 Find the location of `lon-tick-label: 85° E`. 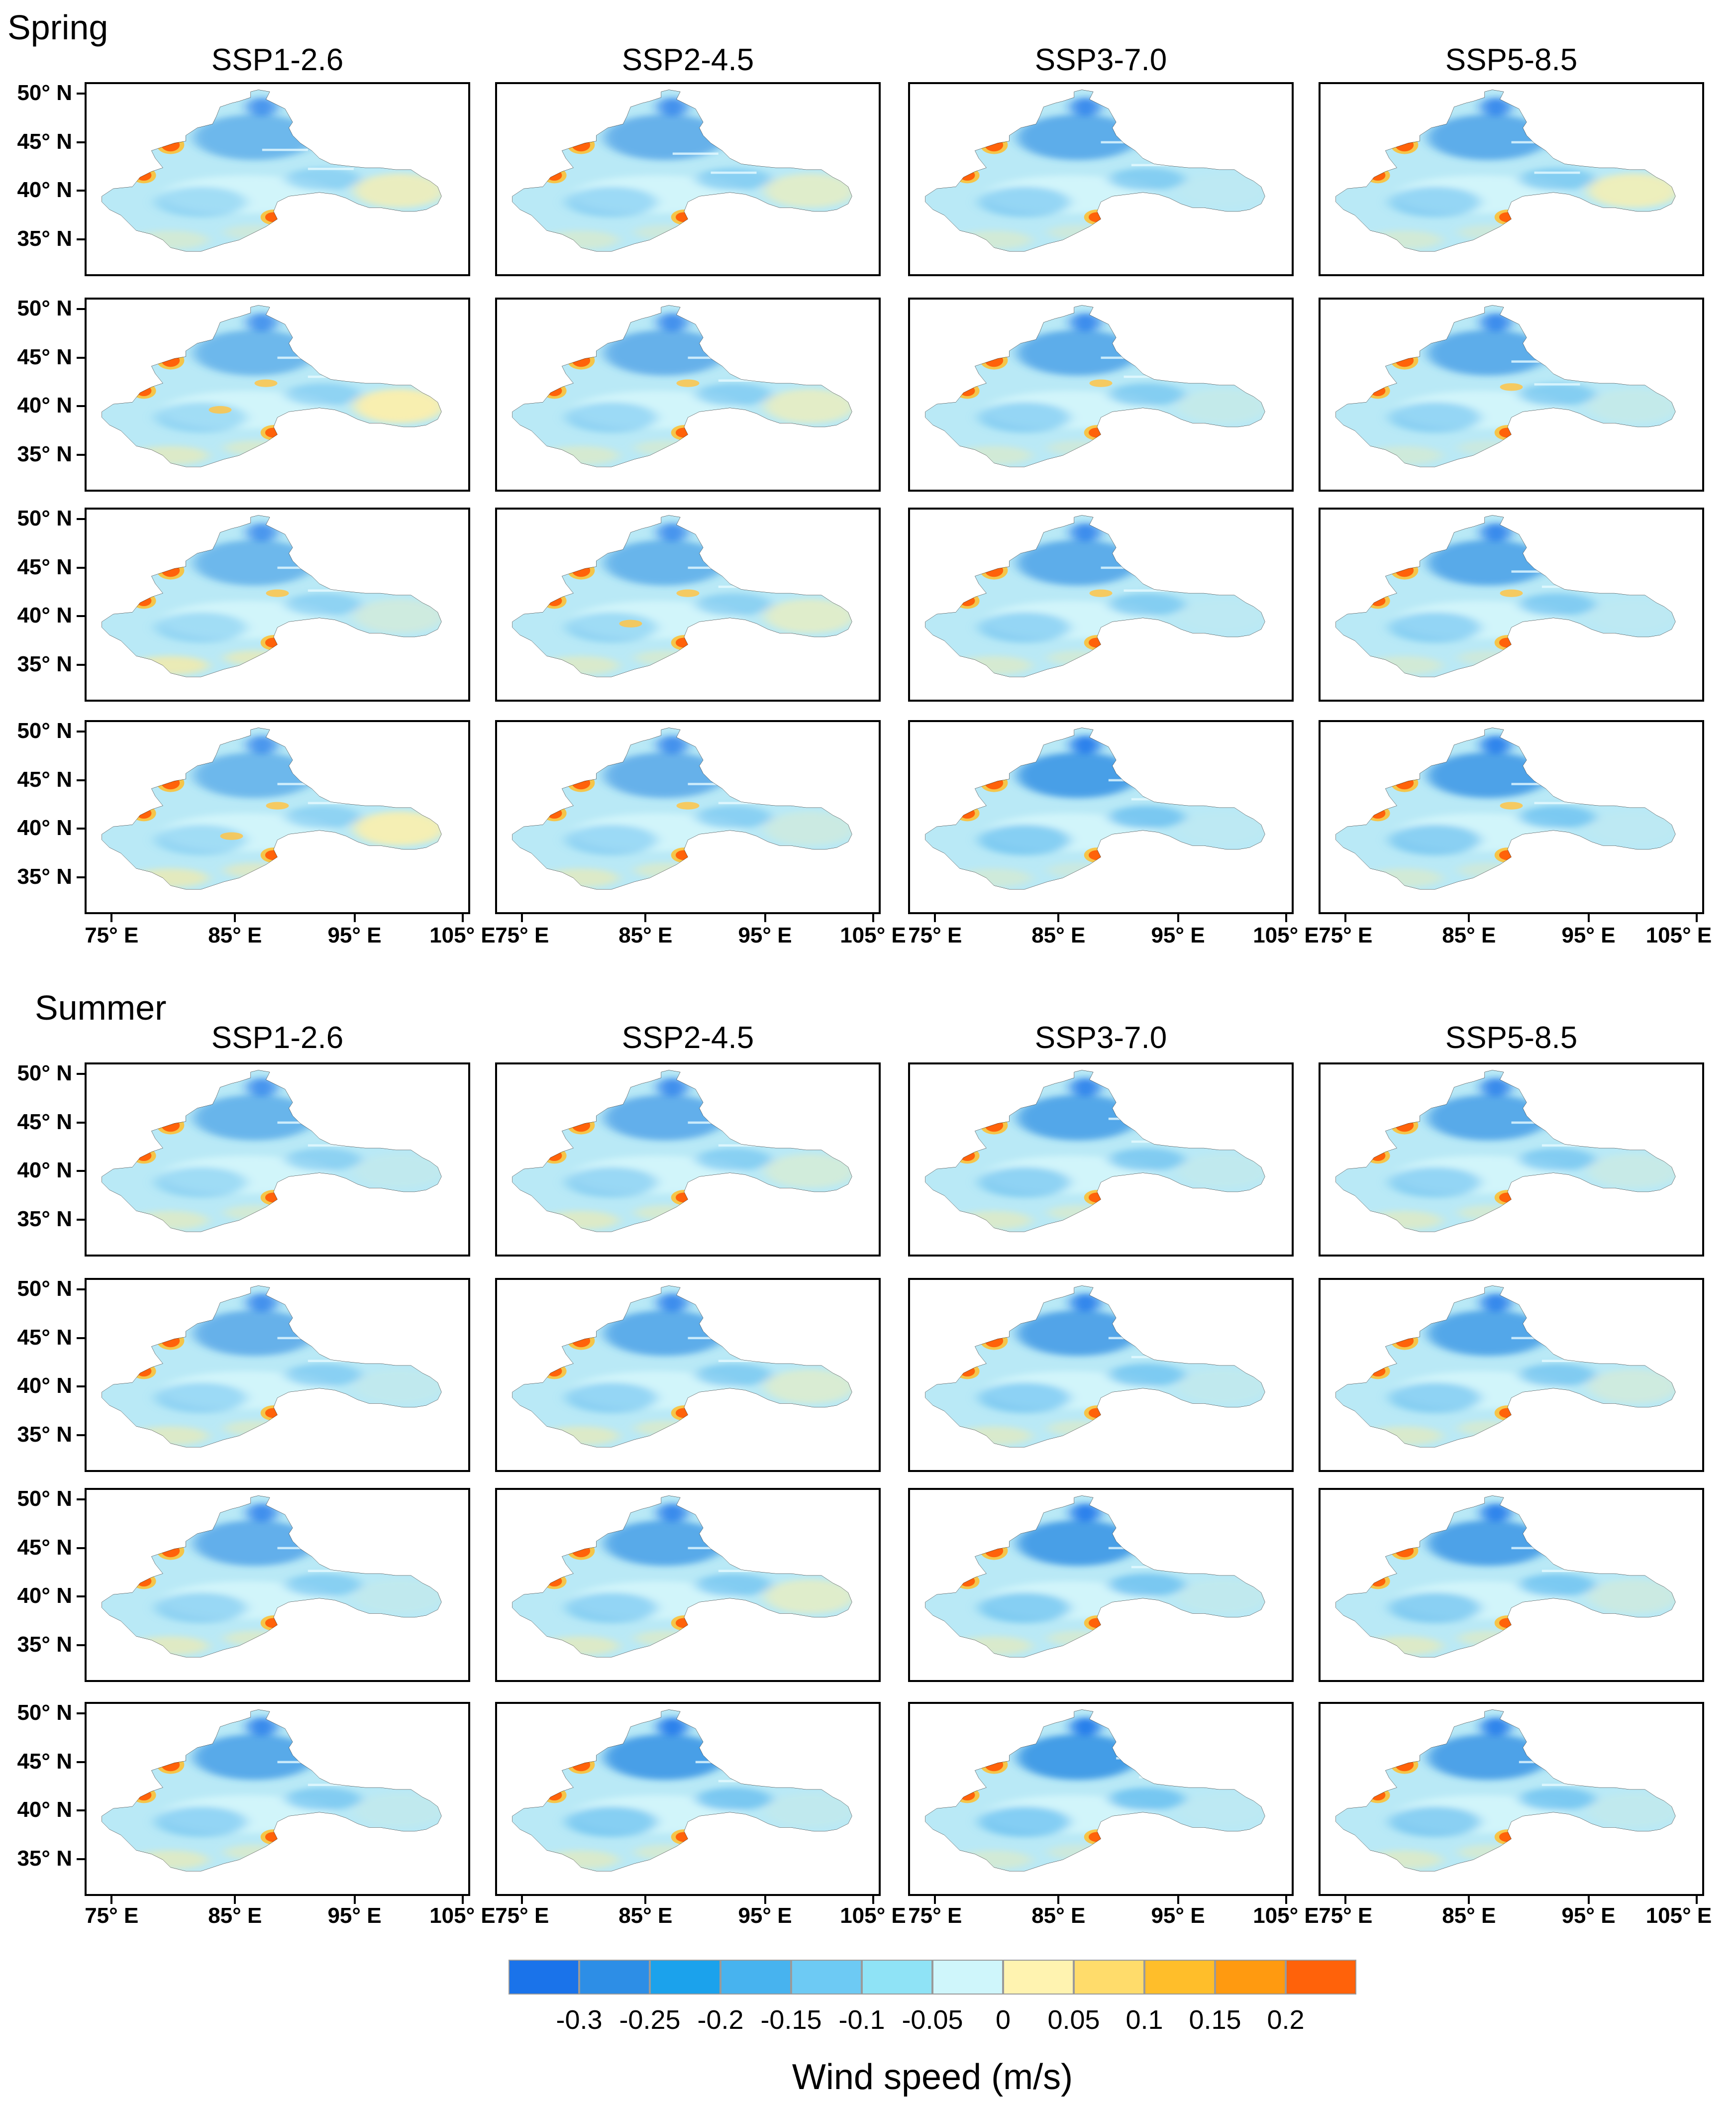

lon-tick-label: 85° E is located at coordinates (235, 1916).